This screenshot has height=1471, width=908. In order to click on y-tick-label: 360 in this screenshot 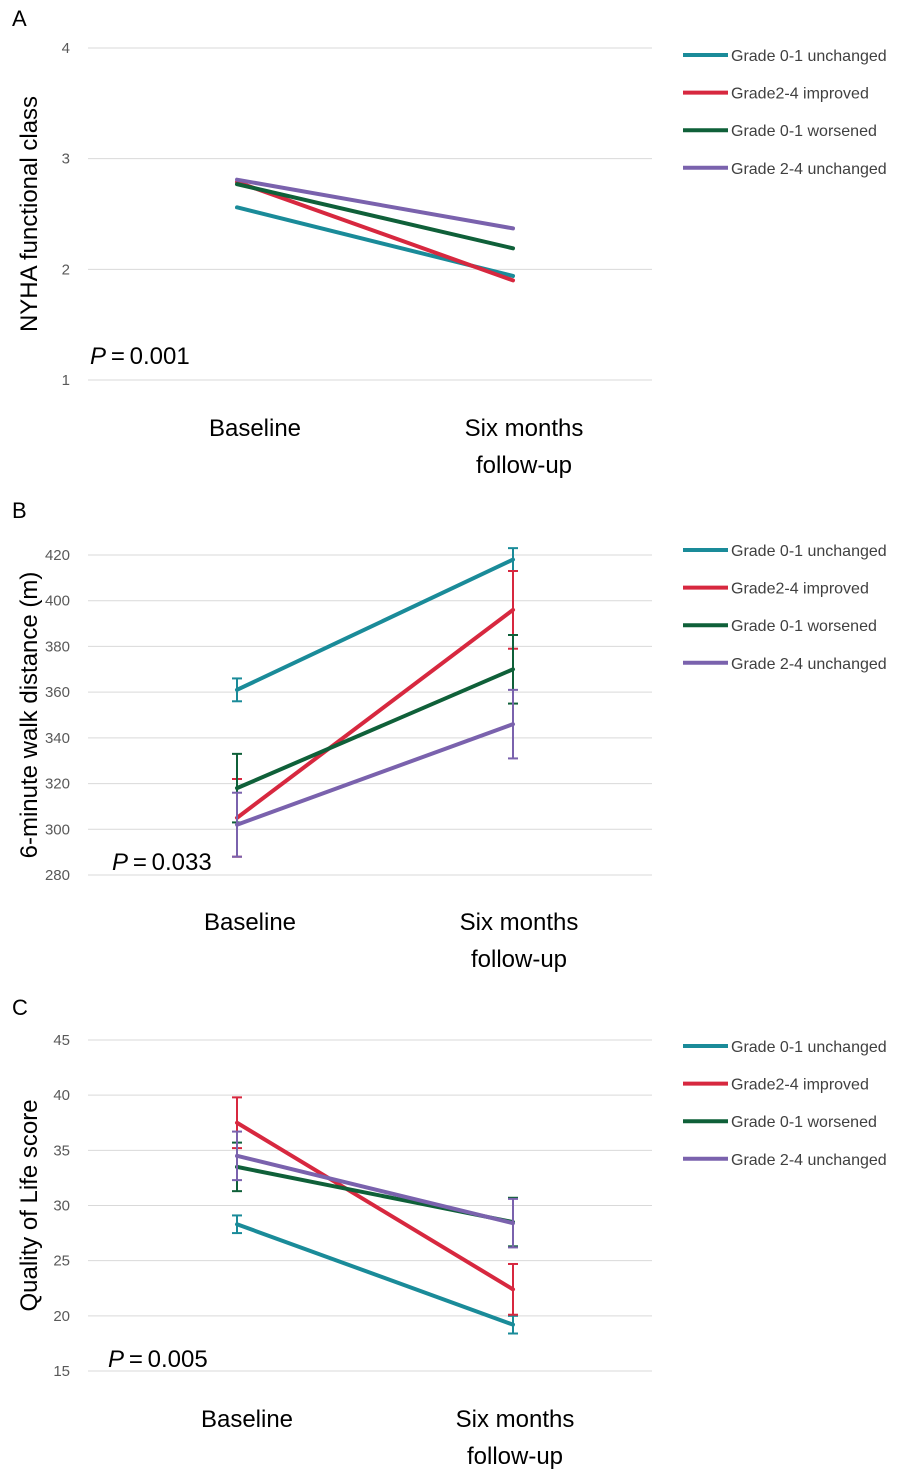, I will do `click(57, 692)`.